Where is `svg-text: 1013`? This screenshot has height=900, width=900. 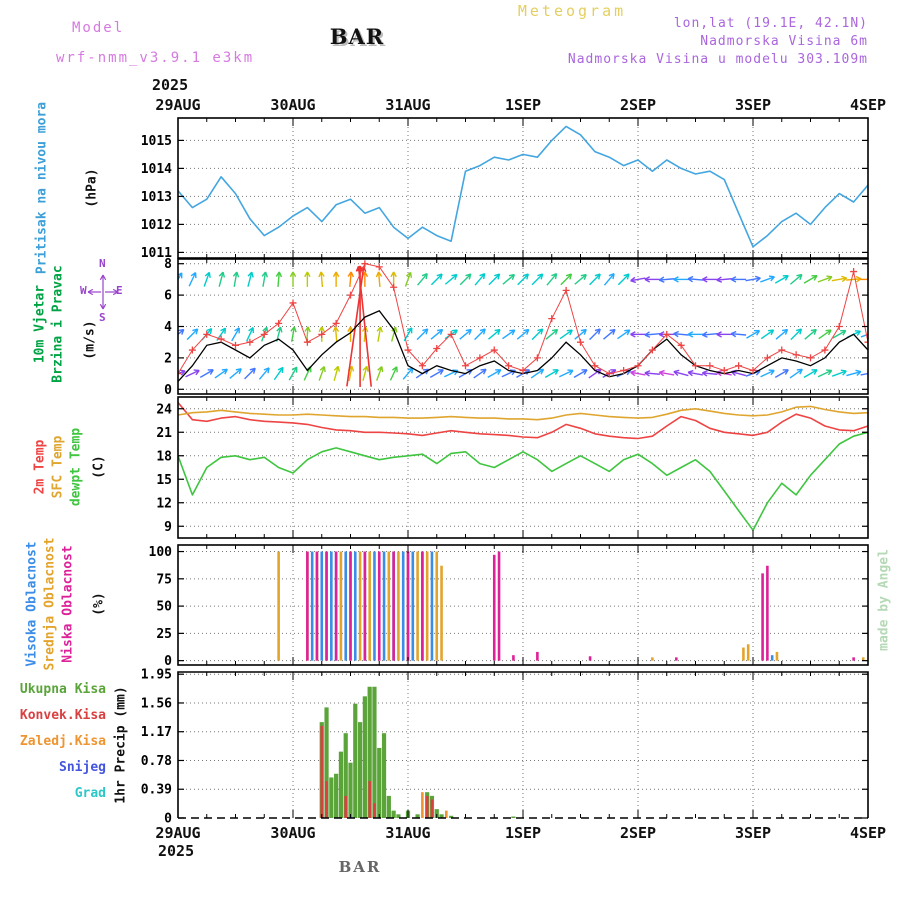
svg-text: 1013 is located at coordinates (156, 197).